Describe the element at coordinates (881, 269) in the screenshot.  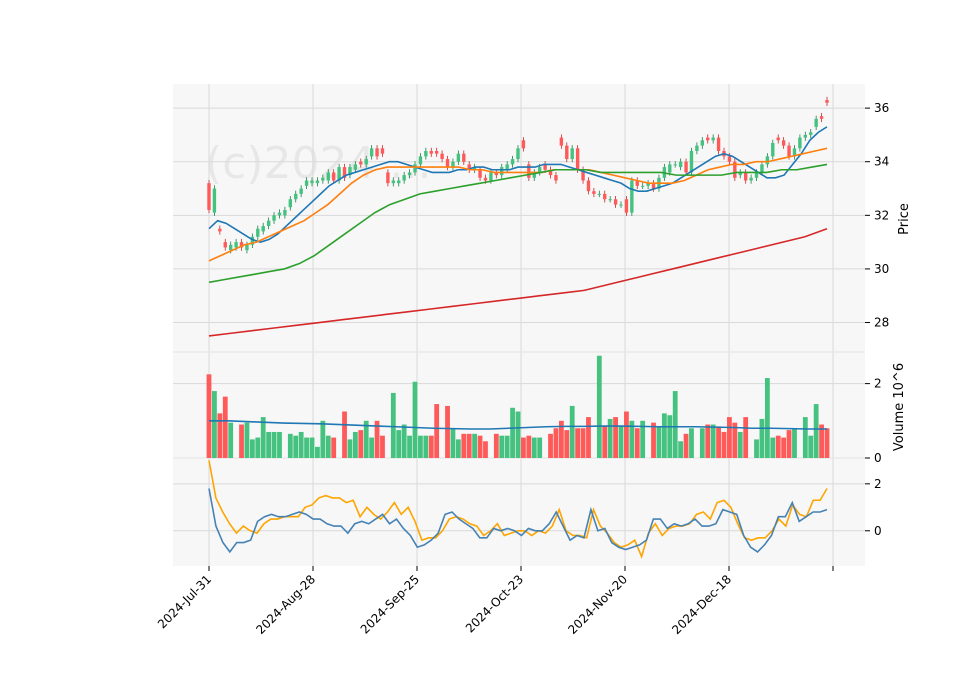
I see `price-y-tick-label: 30` at that location.